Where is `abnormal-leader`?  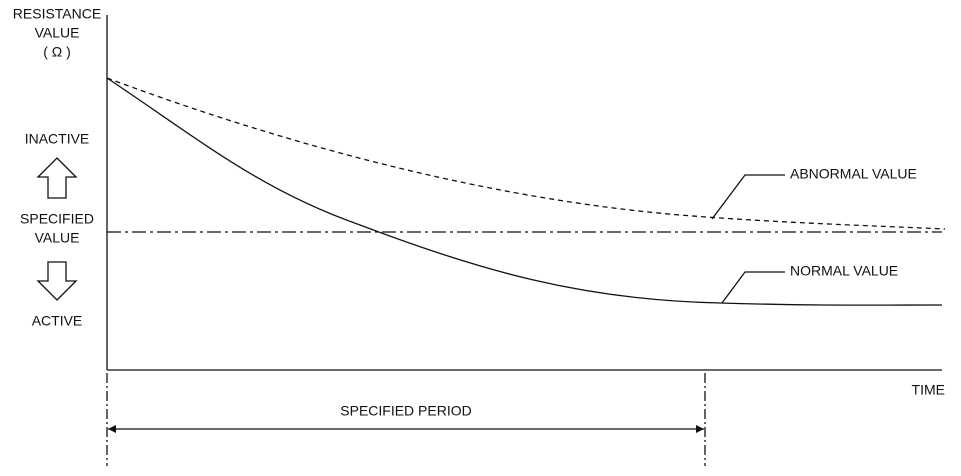 abnormal-leader is located at coordinates (748, 197).